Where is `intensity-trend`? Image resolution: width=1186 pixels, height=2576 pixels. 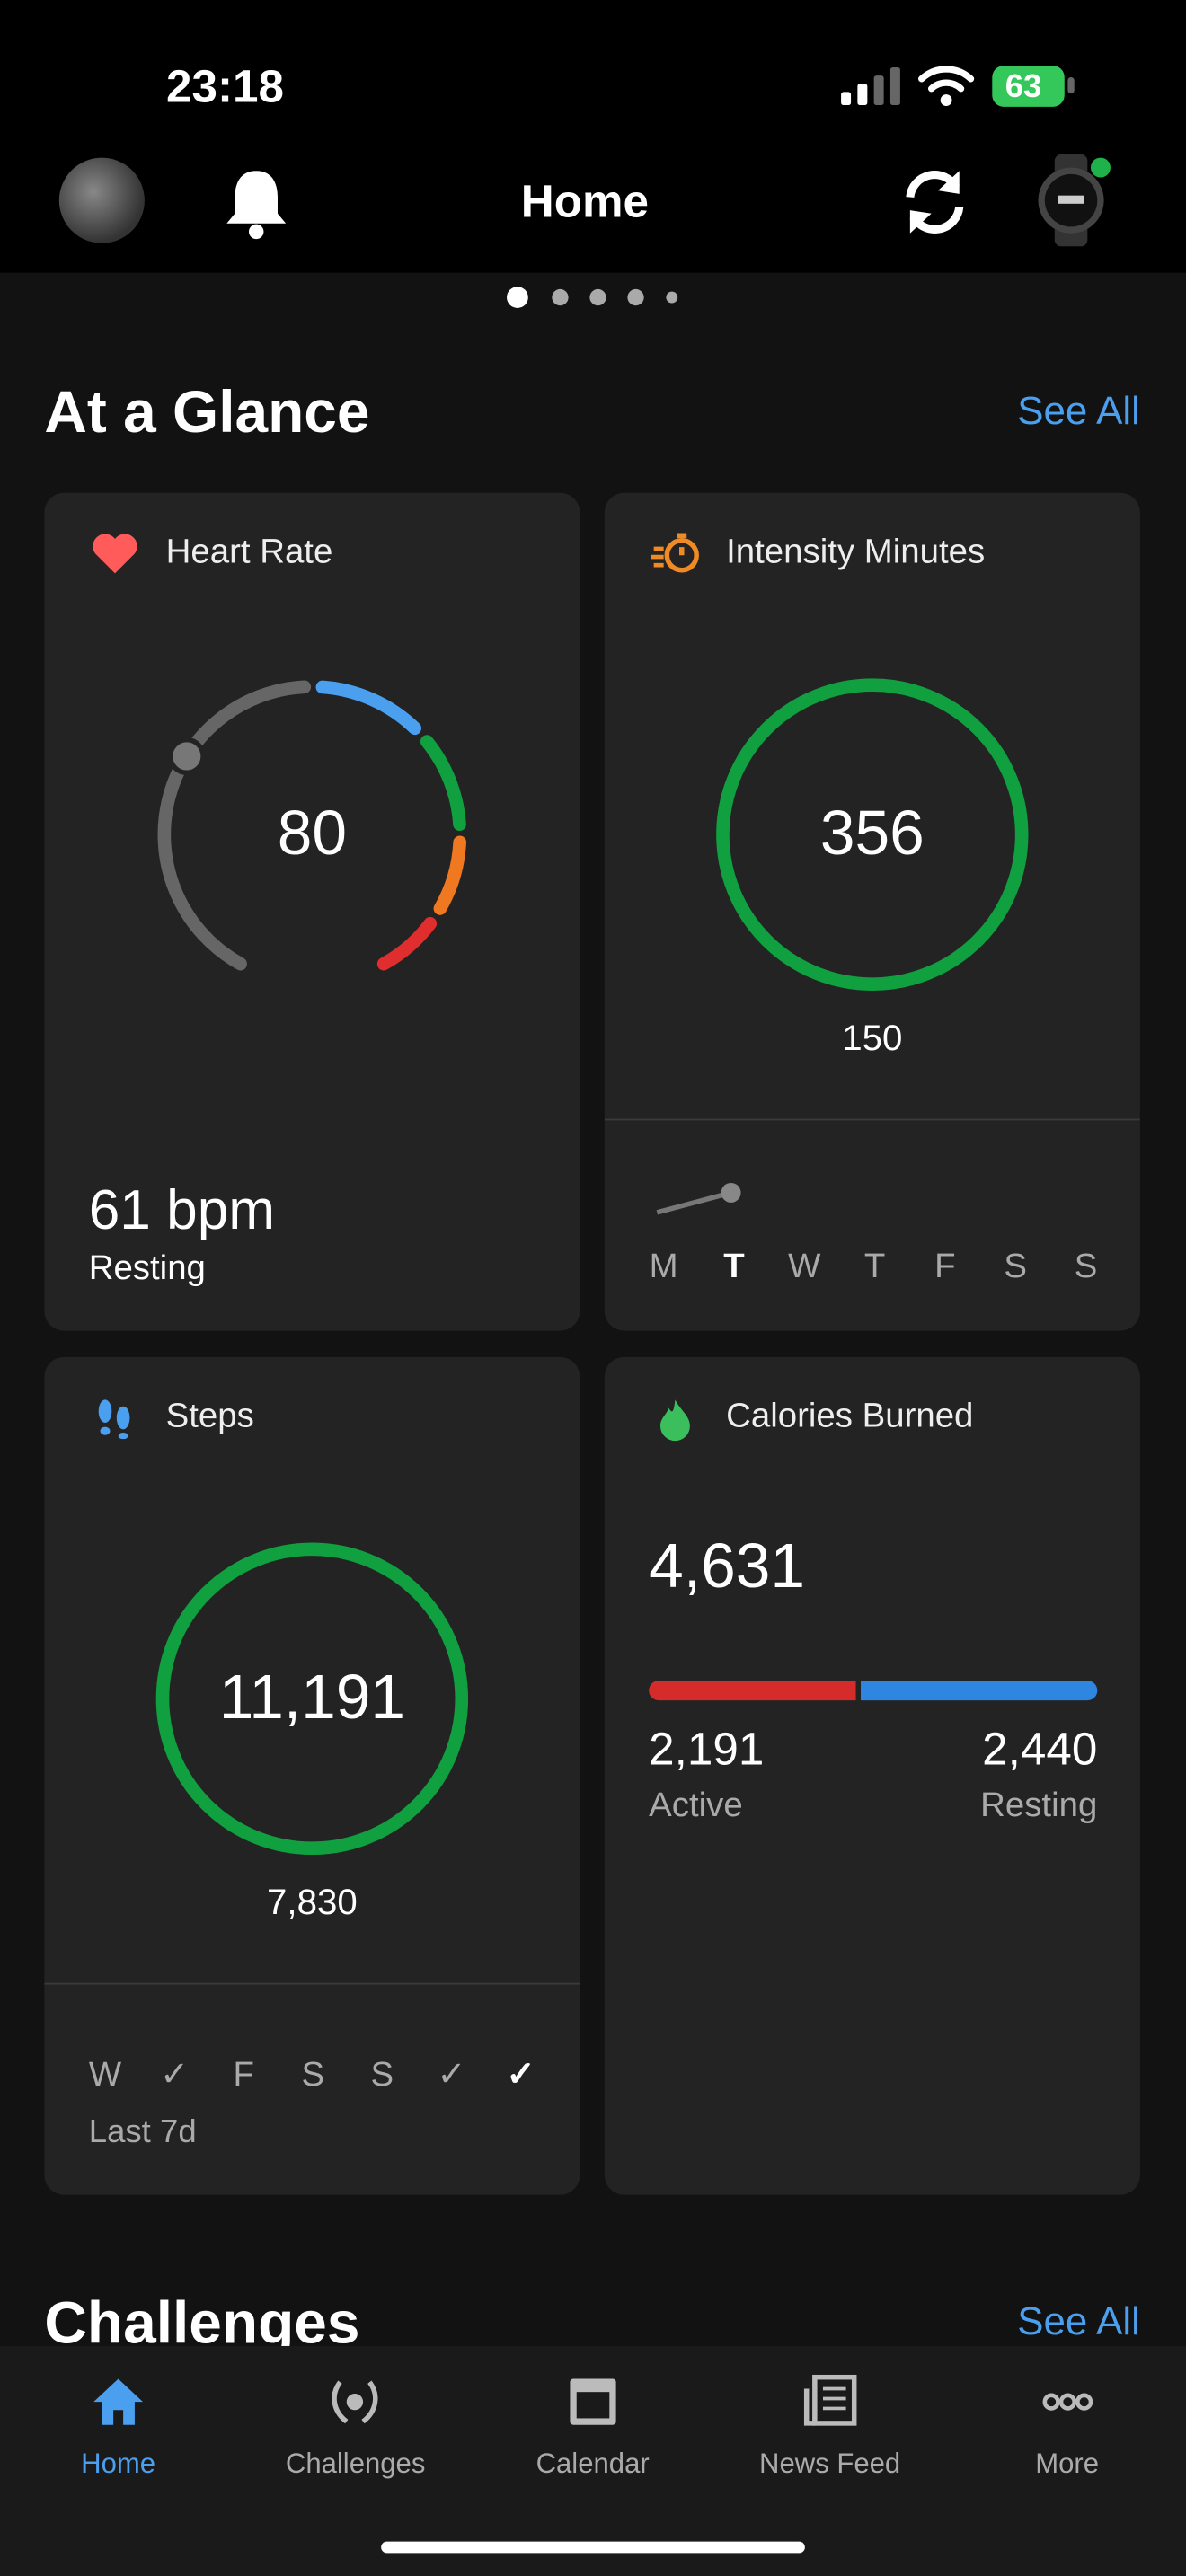
intensity-trend is located at coordinates (698, 1198).